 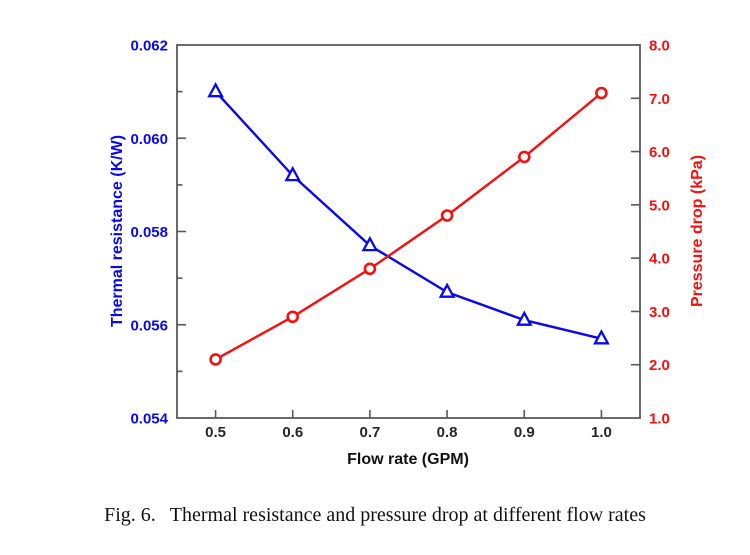 What do you see at coordinates (601, 432) in the screenshot?
I see `x-tick-label: 1.0` at bounding box center [601, 432].